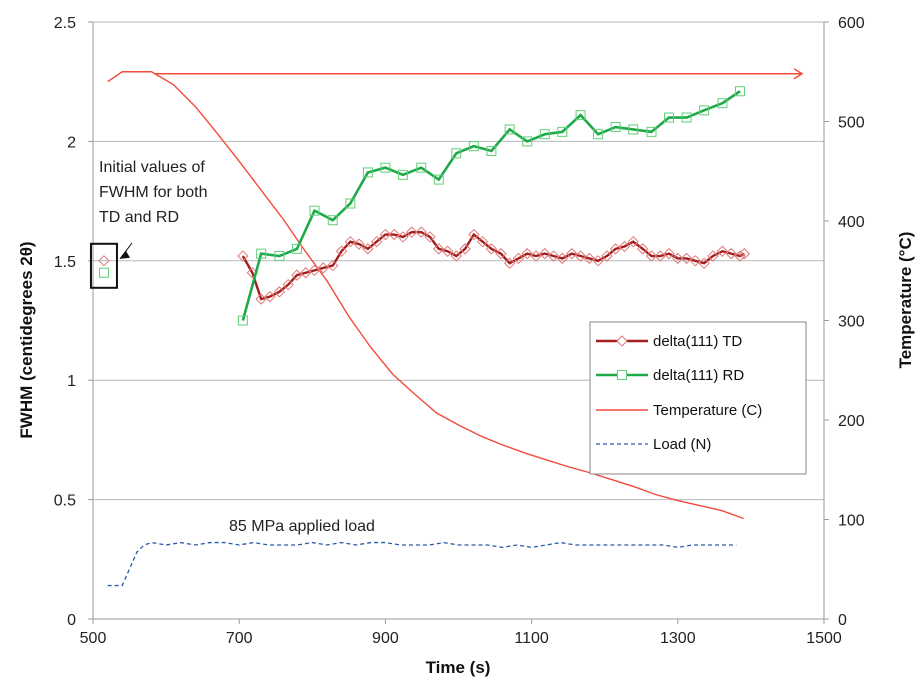 This screenshot has height=679, width=921. Describe the element at coordinates (851, 222) in the screenshot. I see `y-right-tick-label: 400` at that location.